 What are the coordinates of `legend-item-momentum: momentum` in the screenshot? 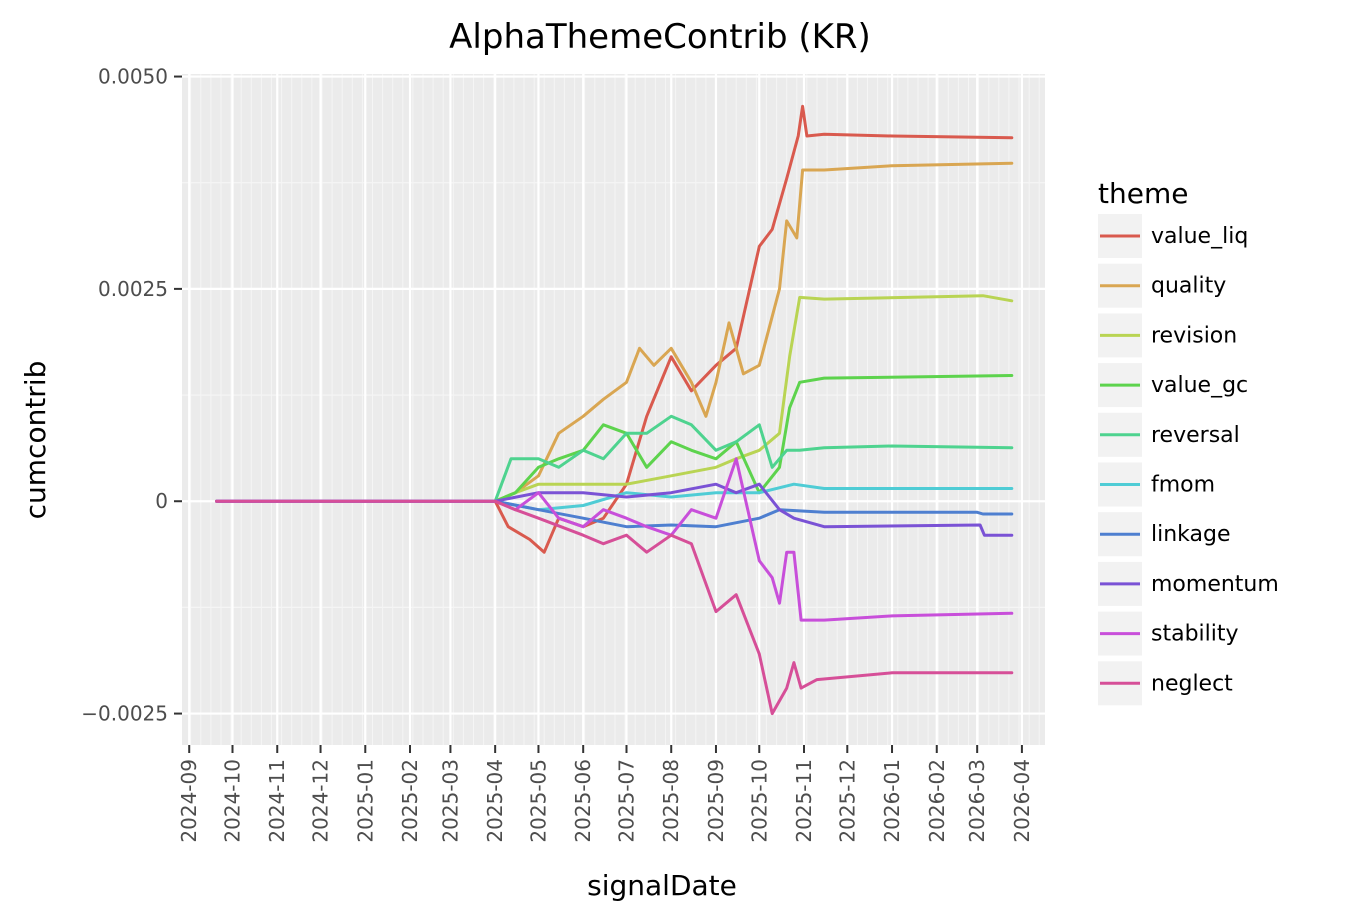 It's located at (1188, 583).